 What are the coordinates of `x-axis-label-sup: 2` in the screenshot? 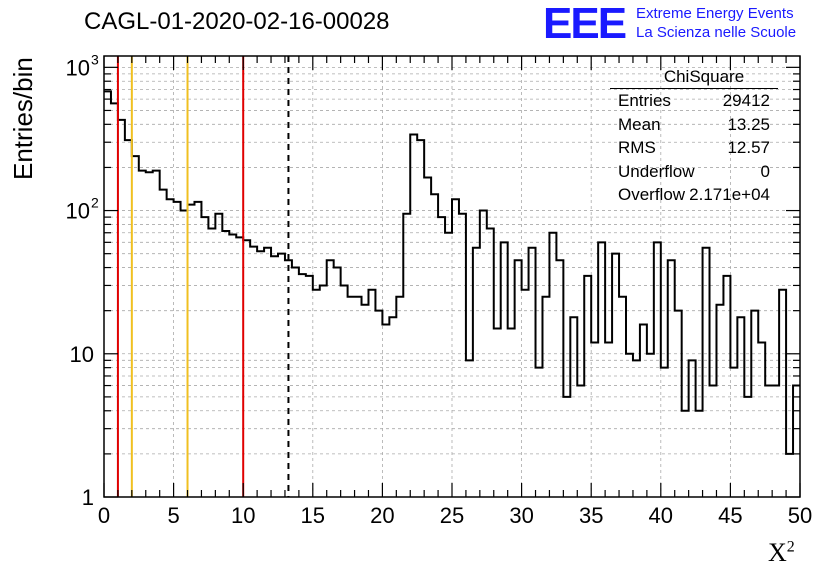 It's located at (790, 547).